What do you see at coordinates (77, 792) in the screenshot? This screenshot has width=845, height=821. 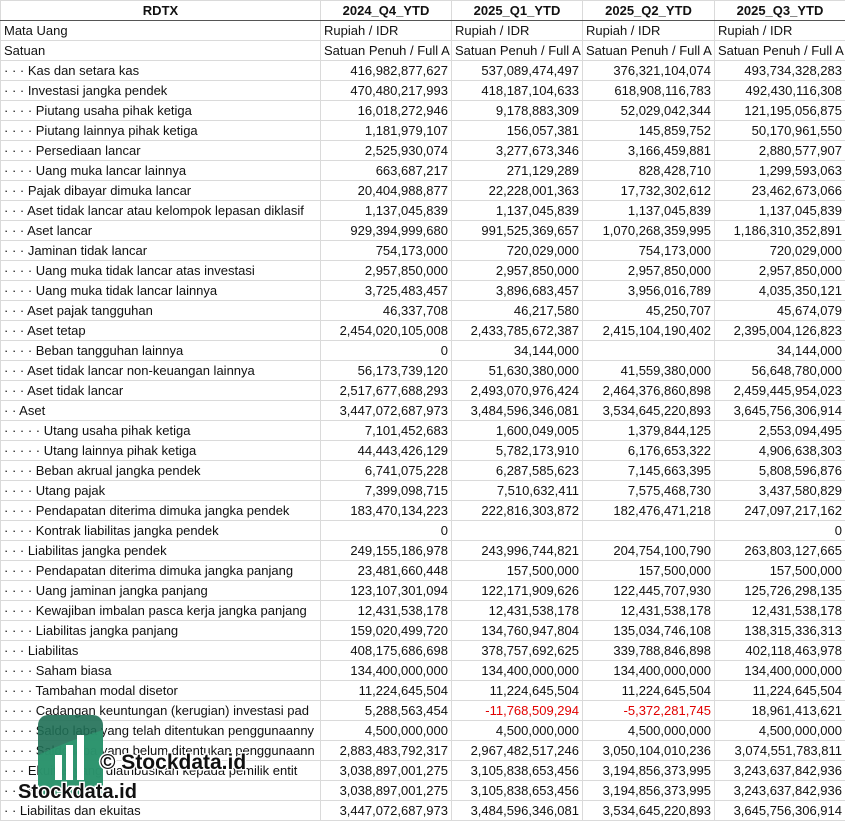 I see `watermark-brand: Stockdata.id` at bounding box center [77, 792].